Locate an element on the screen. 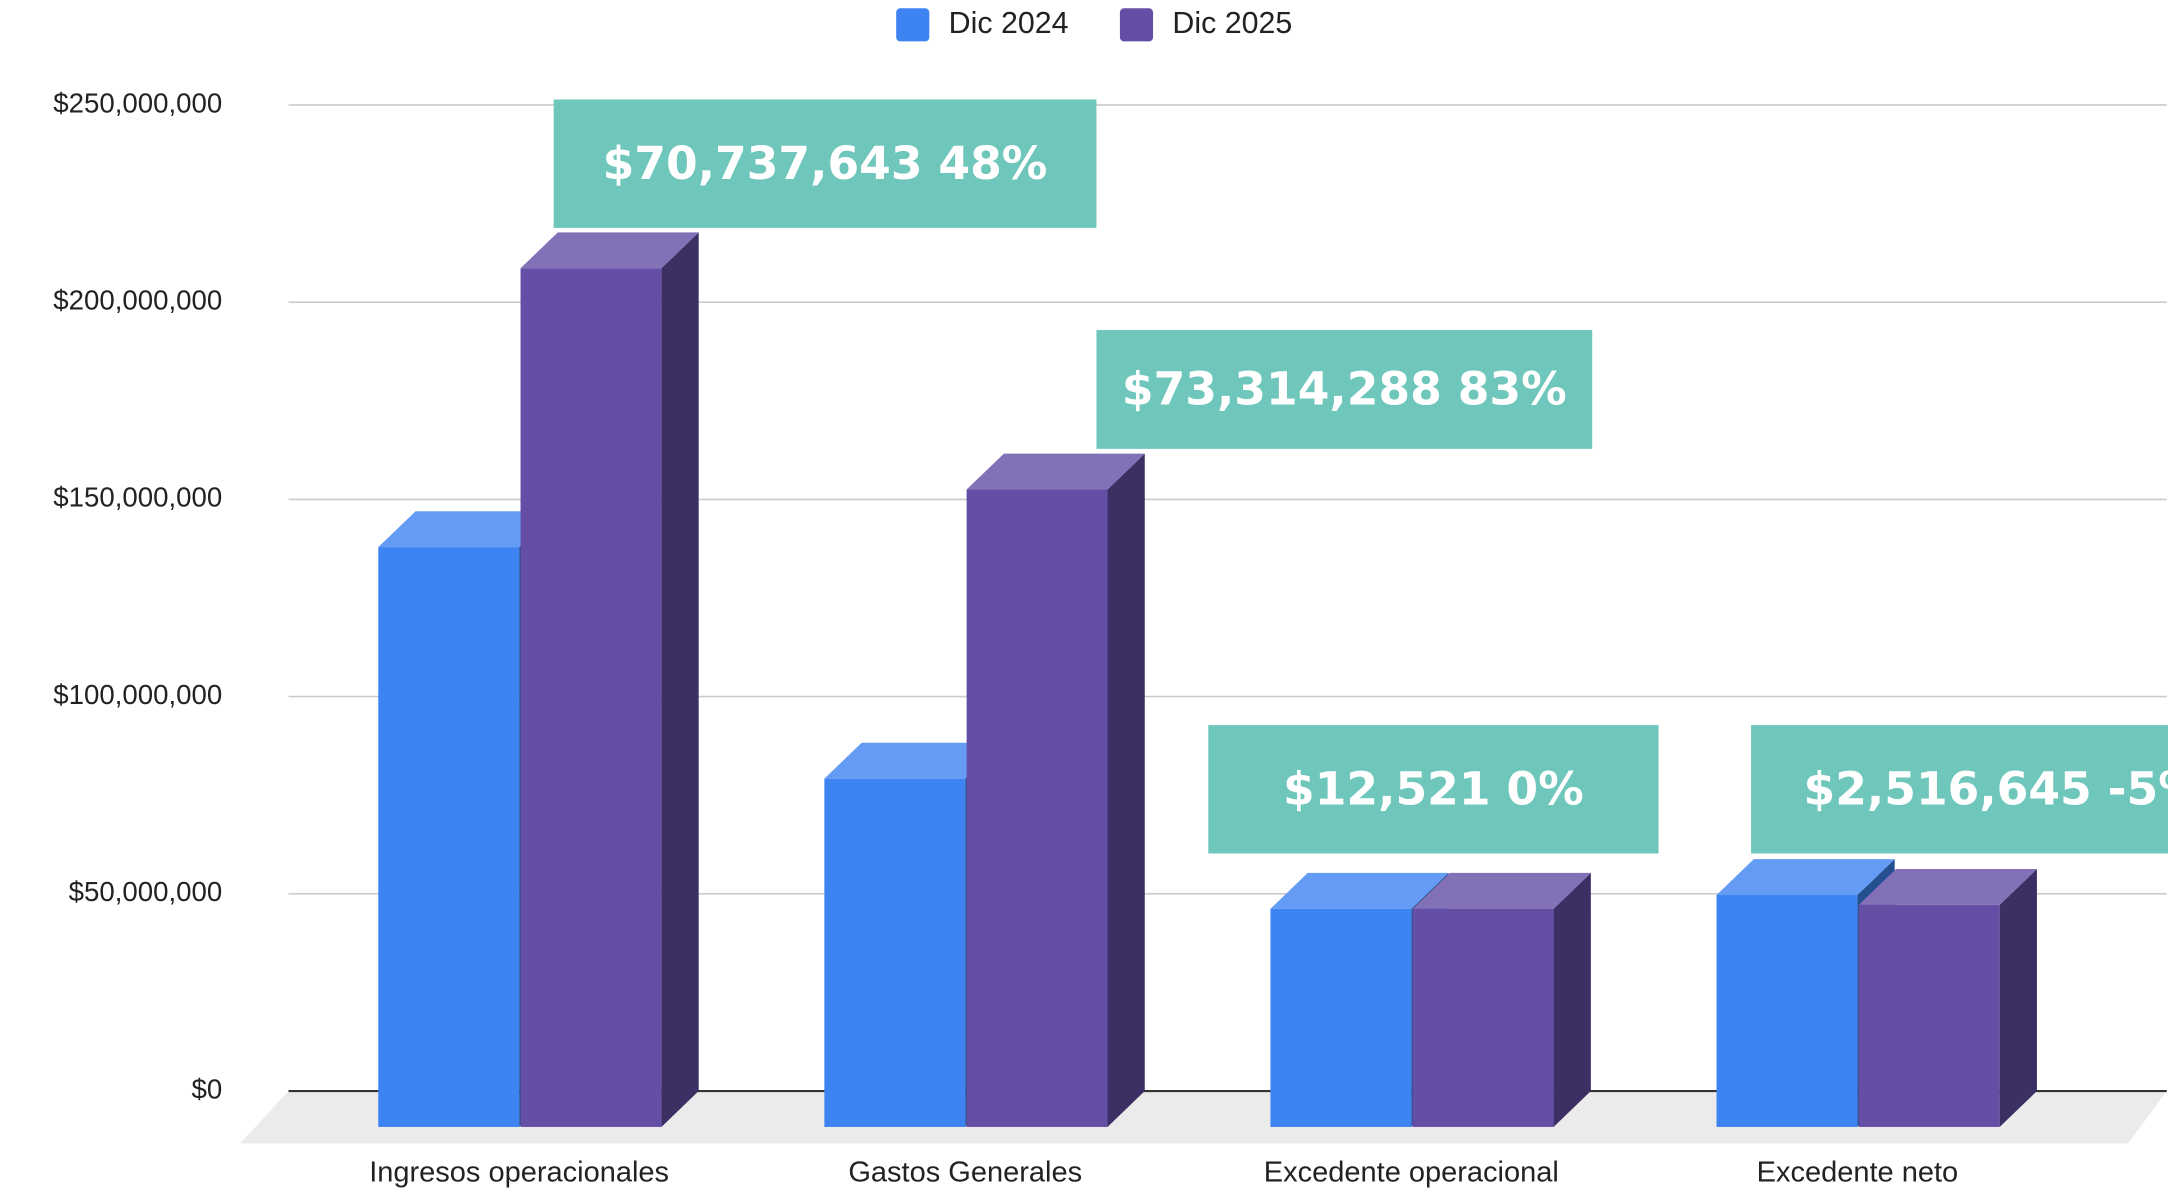 Image resolution: width=2168 pixels, height=1196 pixels. y-tick-label: $200,000,000 is located at coordinates (137, 299).